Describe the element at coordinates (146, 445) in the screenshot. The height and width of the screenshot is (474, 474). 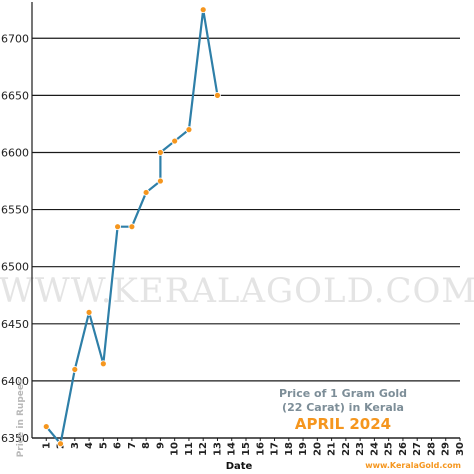
I see `x-tick-label: 8` at that location.